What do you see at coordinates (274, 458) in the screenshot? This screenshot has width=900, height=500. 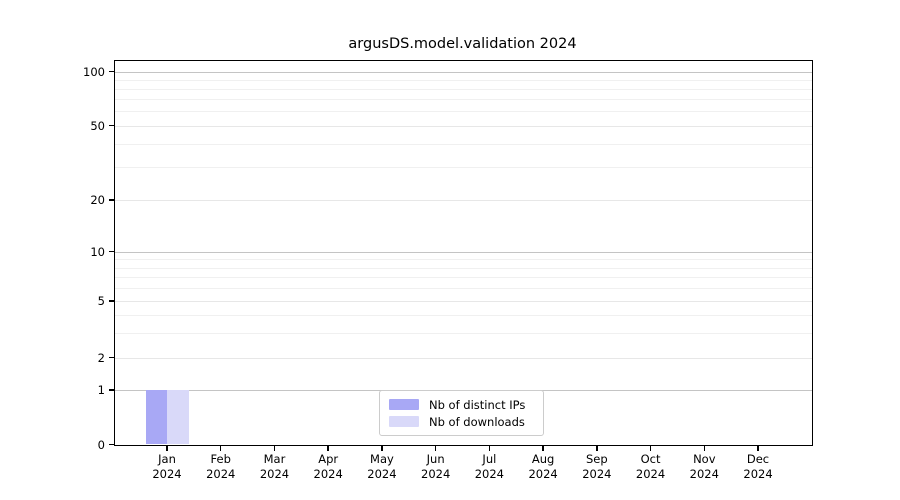 I see `x-tick-month: Mar` at bounding box center [274, 458].